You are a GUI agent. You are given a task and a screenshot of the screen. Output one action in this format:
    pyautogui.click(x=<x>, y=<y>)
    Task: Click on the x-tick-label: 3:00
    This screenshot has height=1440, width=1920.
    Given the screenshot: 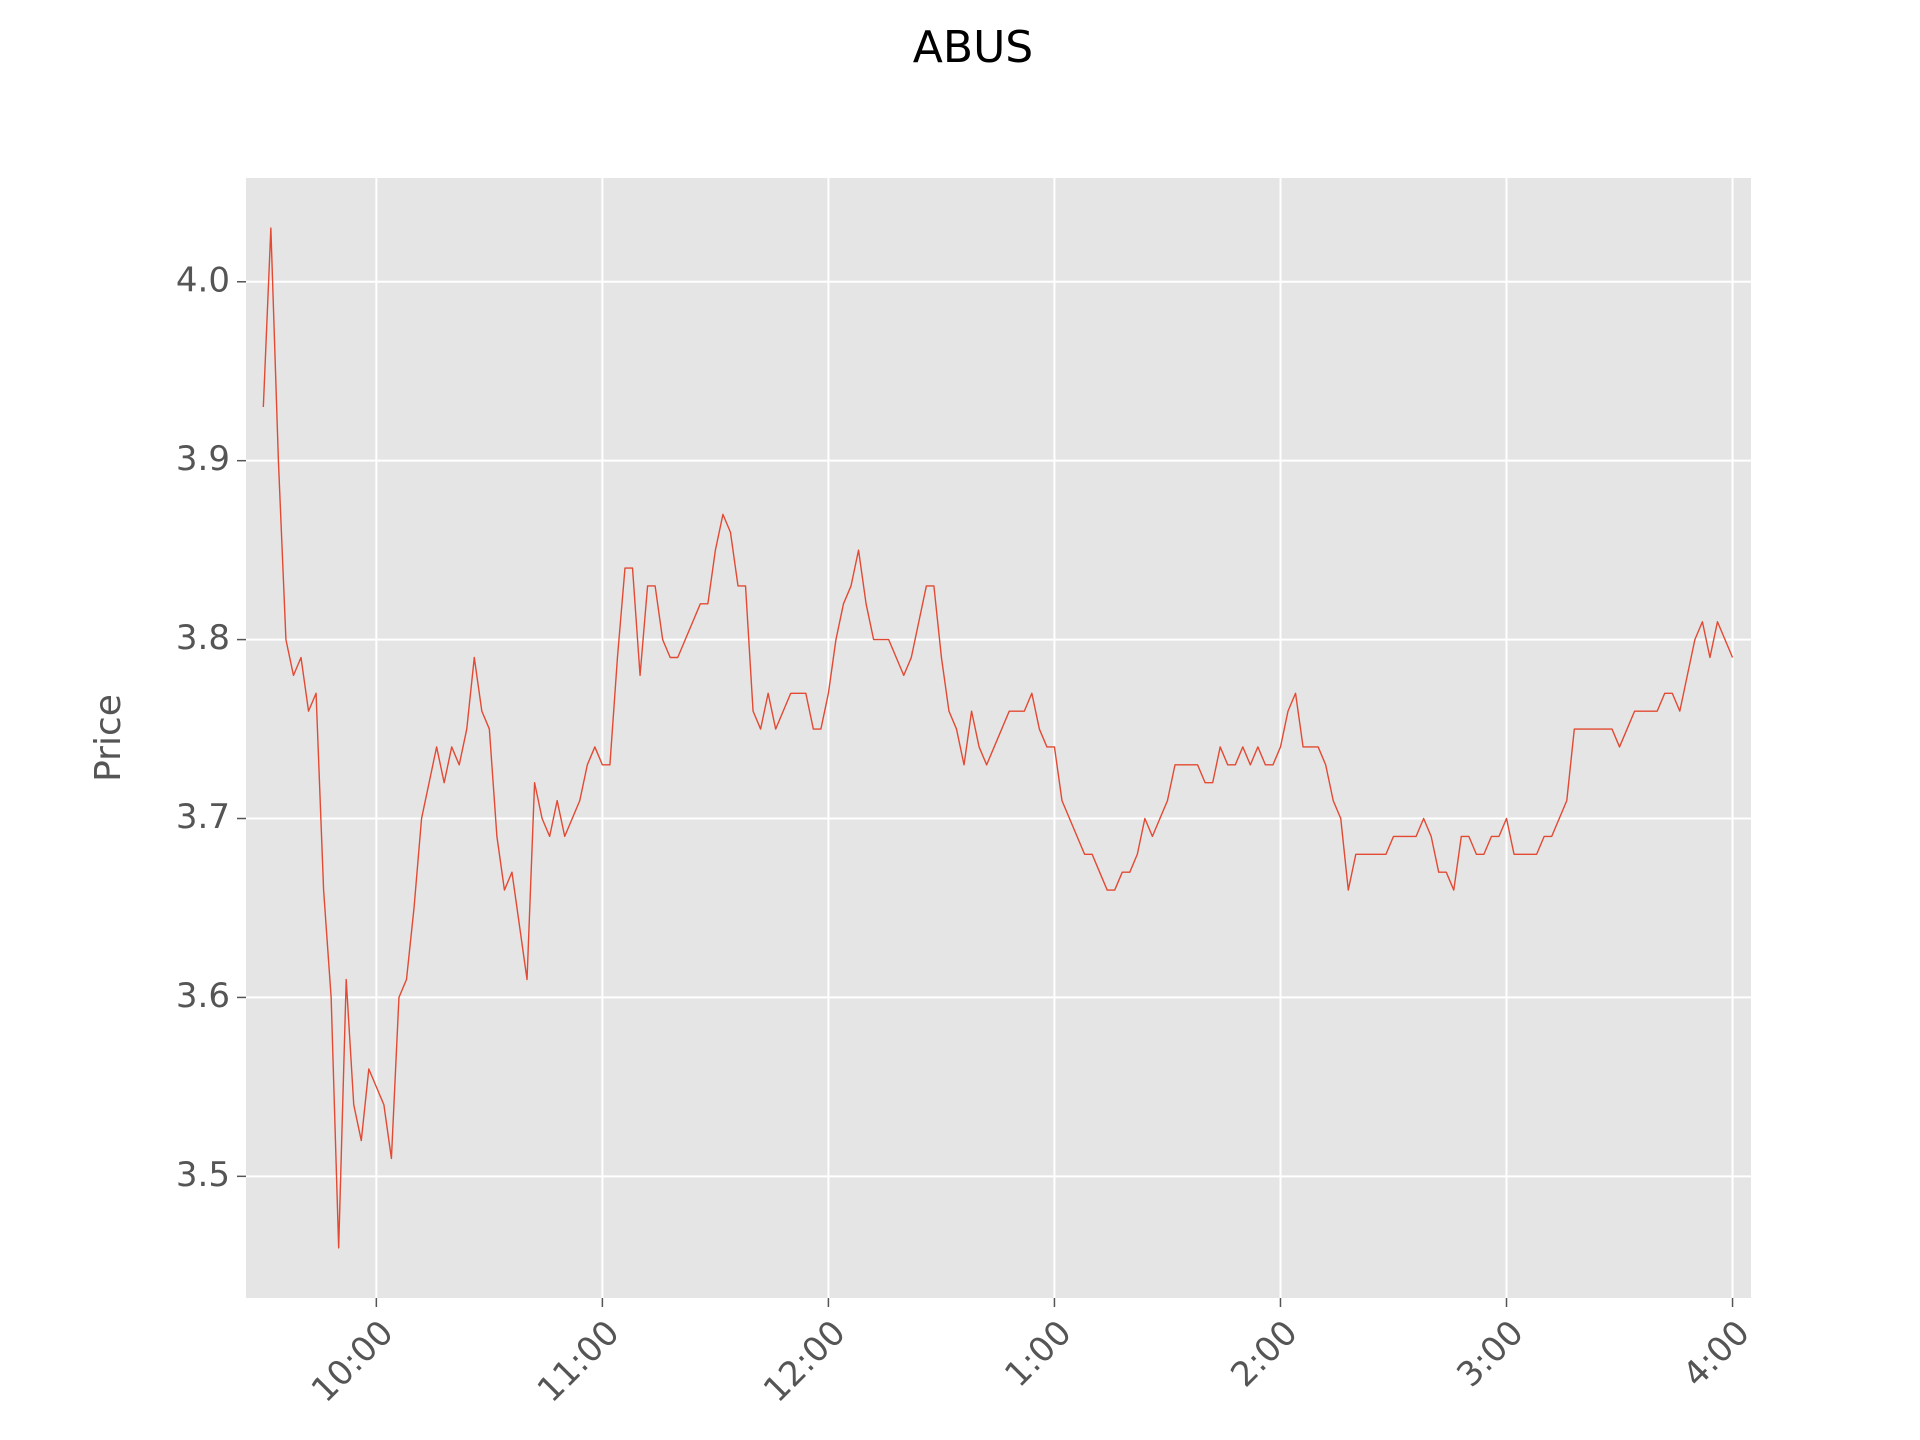 What is the action you would take?
    pyautogui.click(x=1490, y=1354)
    